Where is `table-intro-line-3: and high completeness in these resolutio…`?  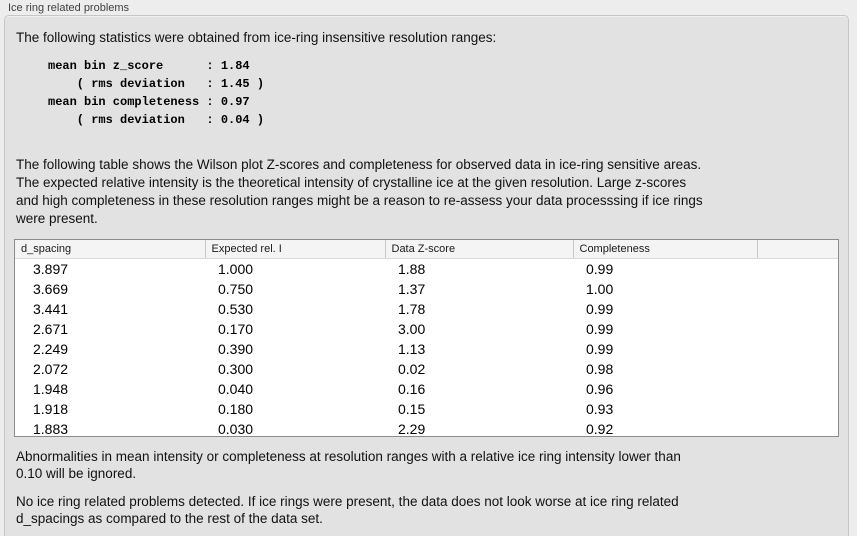
table-intro-line-3: and high completeness in these resolutio… is located at coordinates (359, 200).